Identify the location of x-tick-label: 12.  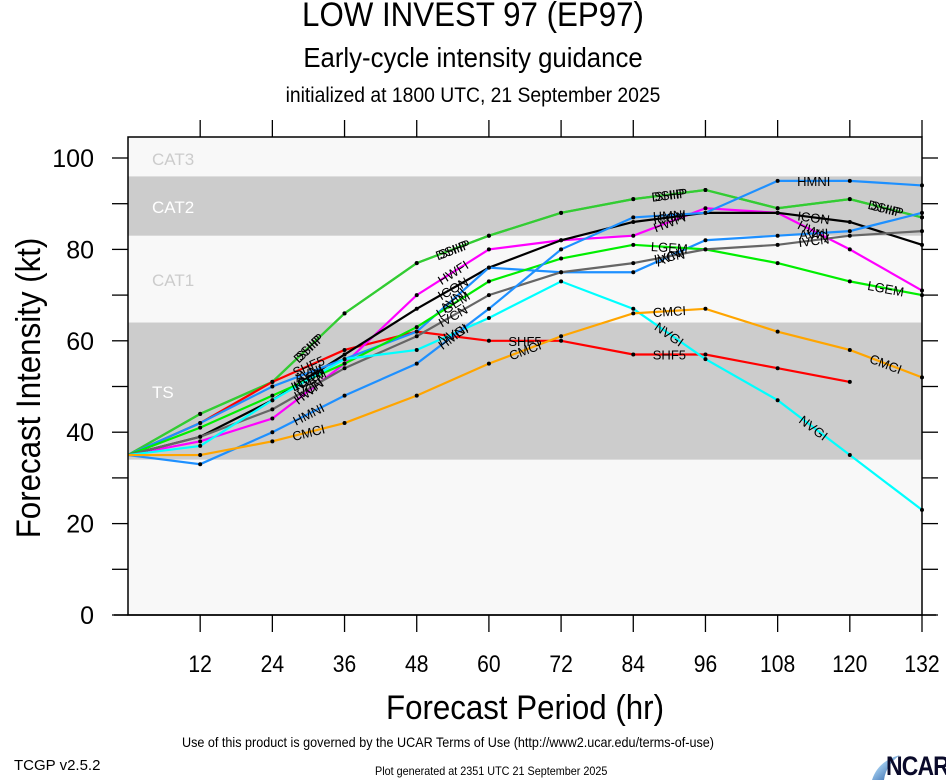
(199, 664).